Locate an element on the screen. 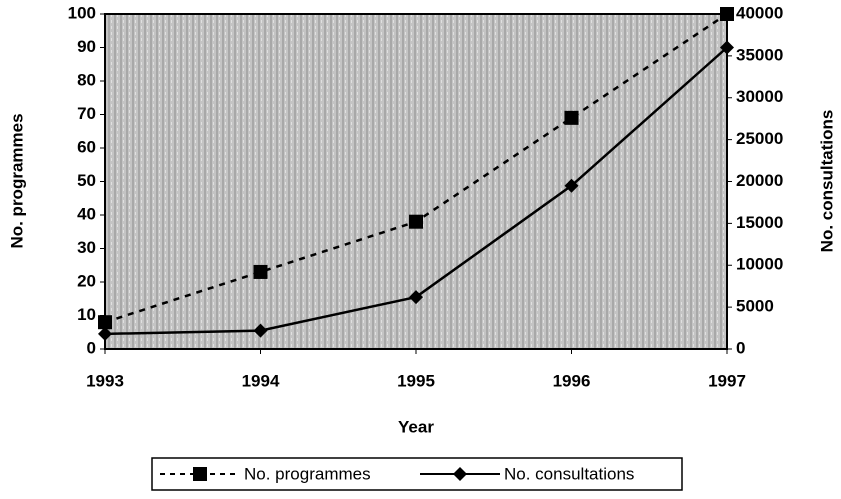 Image resolution: width=841 pixels, height=499 pixels. y2-axis-title: No. consultations is located at coordinates (826, 181).